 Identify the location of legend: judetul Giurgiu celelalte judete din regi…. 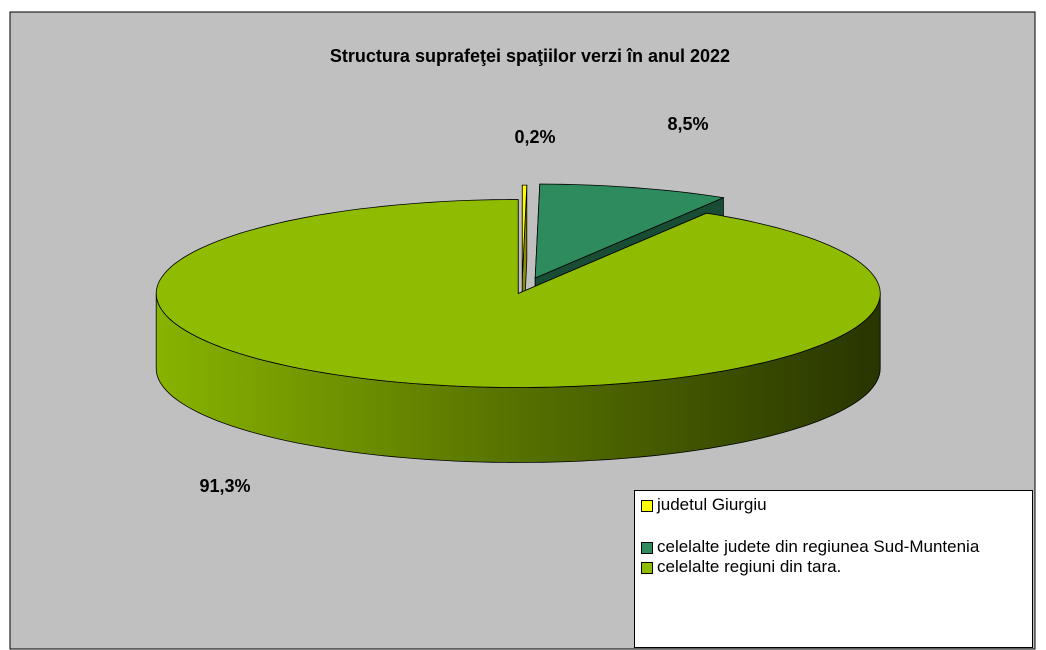
(833, 569).